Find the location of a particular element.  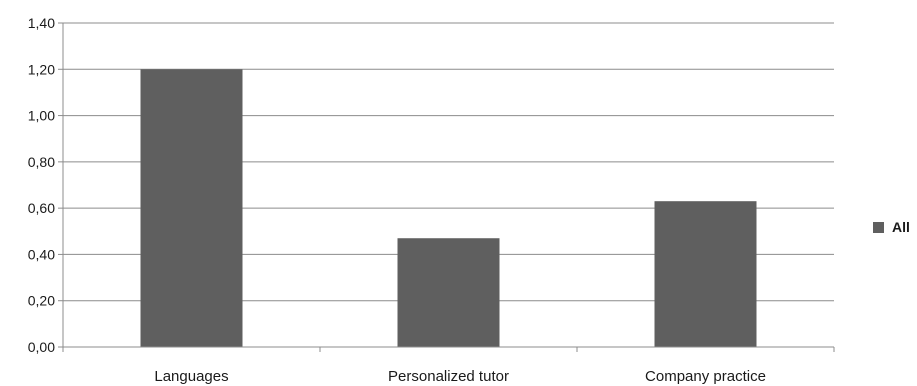

y-tick-label: 0,00 is located at coordinates (41, 347).